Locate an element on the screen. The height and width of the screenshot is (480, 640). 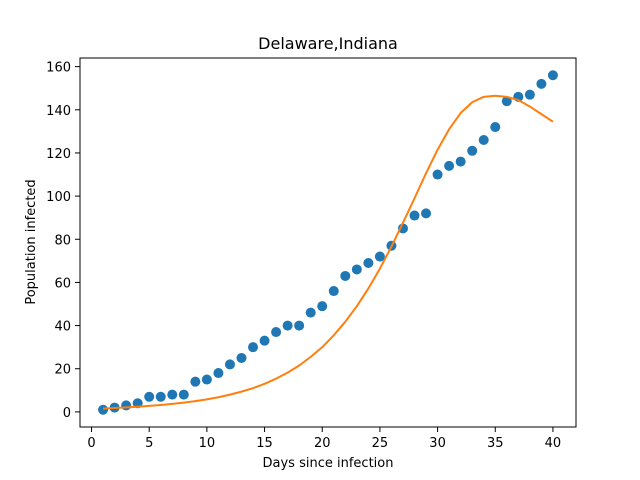
y-tick-label: 0 is located at coordinates (67, 413).